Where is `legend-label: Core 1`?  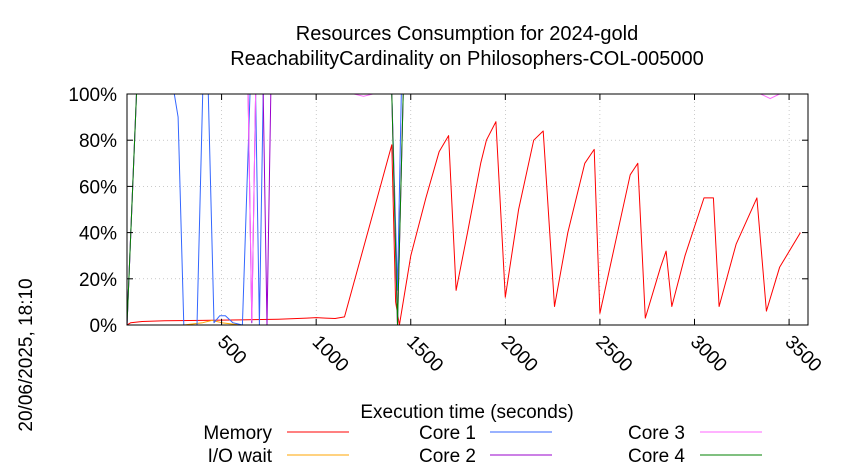 legend-label: Core 1 is located at coordinates (447, 433).